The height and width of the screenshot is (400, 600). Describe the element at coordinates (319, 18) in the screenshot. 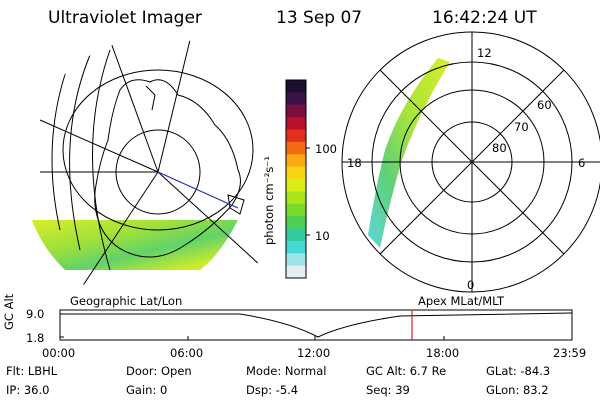

I see `date-label: 13 Sep 07` at that location.